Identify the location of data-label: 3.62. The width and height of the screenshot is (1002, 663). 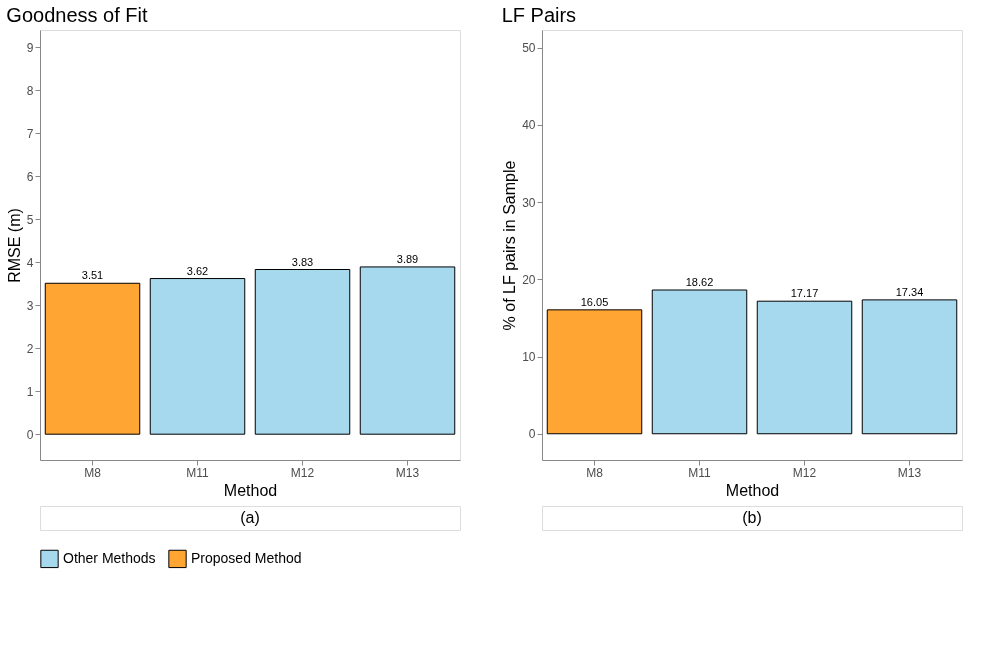
(197, 270).